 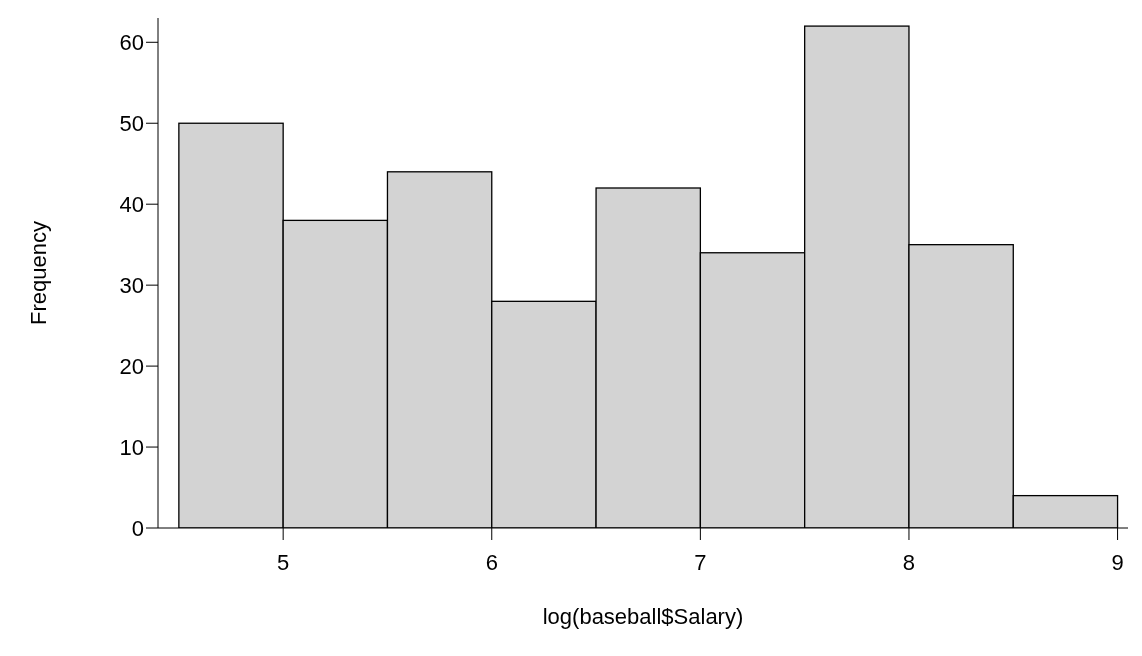 I want to click on y-tick-label: 50, so click(x=131, y=124).